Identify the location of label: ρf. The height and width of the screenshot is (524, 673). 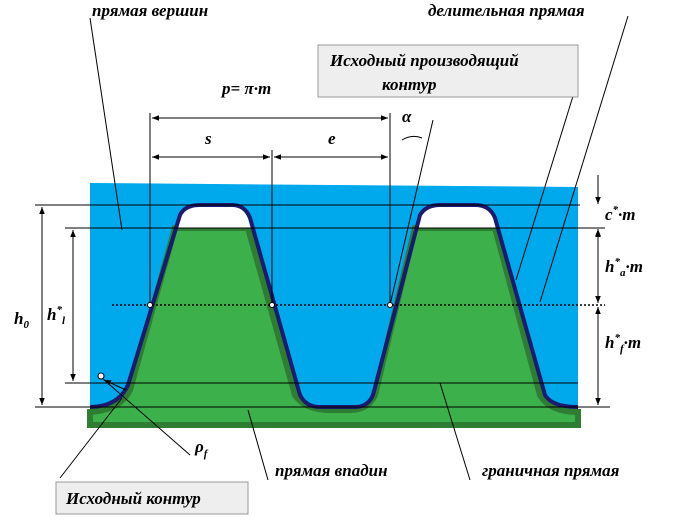
(201, 448).